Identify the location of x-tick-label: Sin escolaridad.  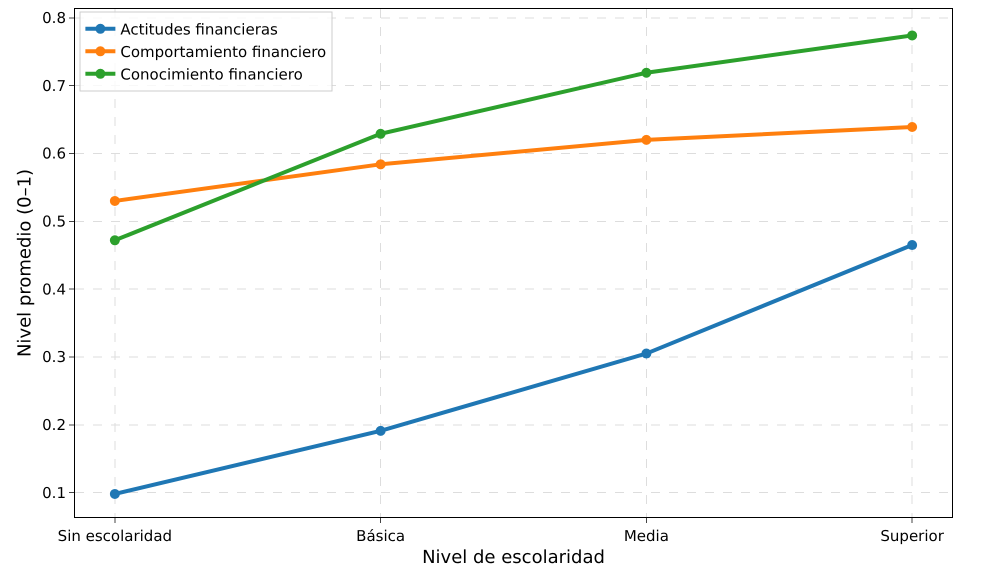
(115, 536).